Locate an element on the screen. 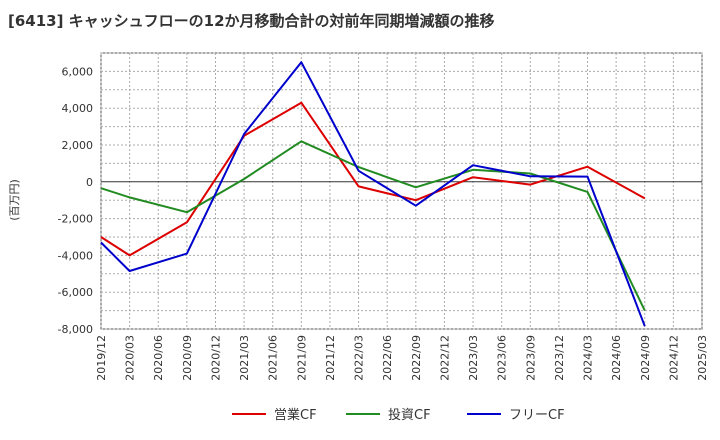  x-tick-label: 2020/12 is located at coordinates (215, 358).